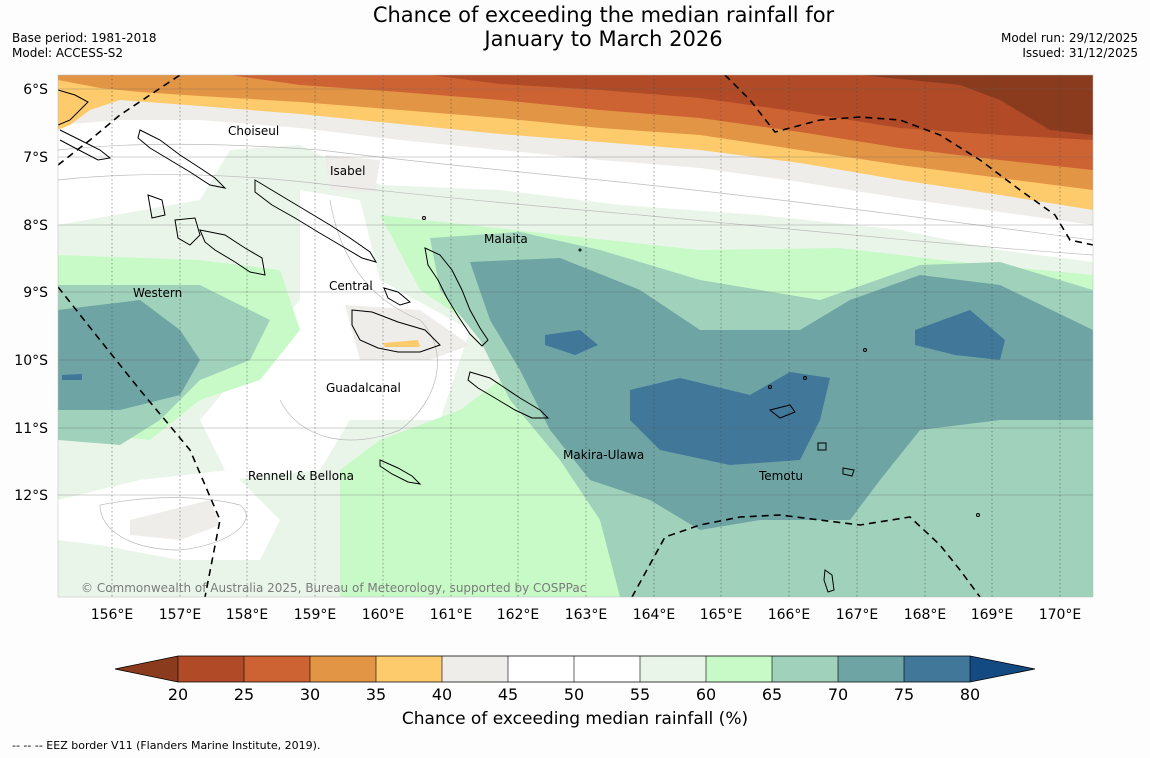 This screenshot has height=758, width=1150. I want to click on colorbar-tick: 75, so click(904, 694).